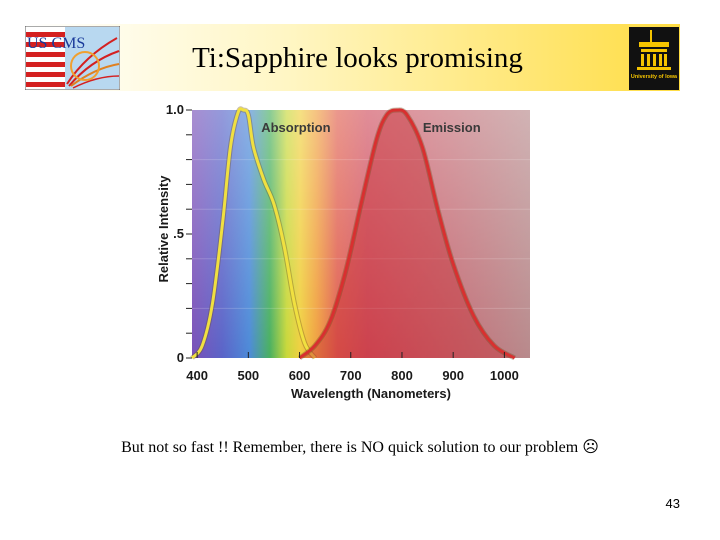 The image size is (720, 540). I want to click on us-cms-logo: US CMS, so click(72, 58).